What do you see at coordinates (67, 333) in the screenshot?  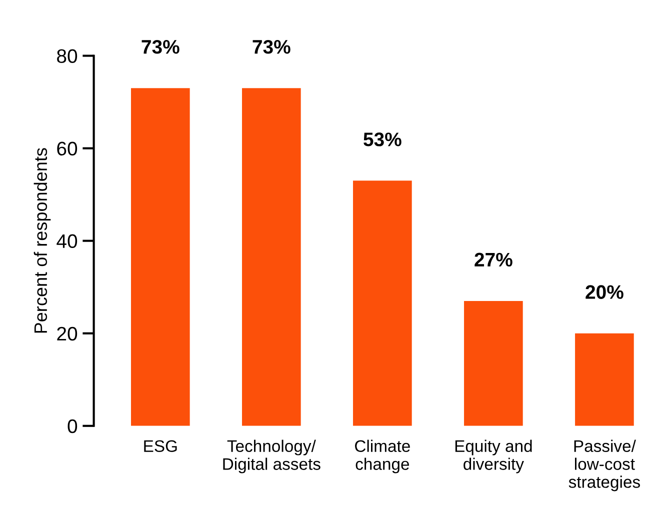 I see `y-tick-label: 20` at bounding box center [67, 333].